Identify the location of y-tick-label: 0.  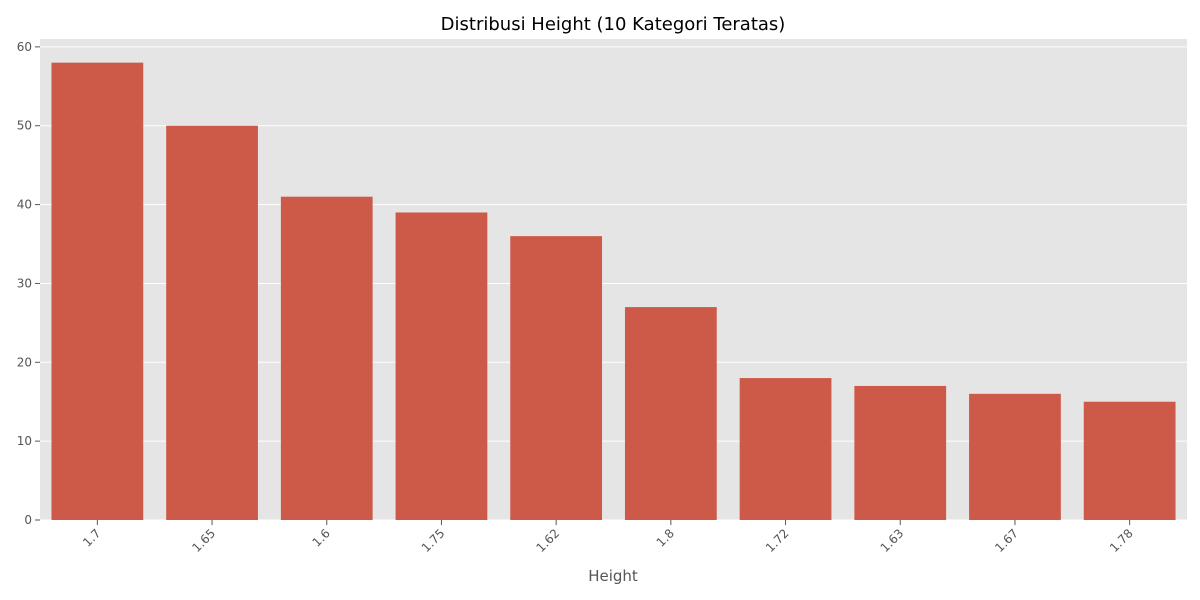
(28, 520).